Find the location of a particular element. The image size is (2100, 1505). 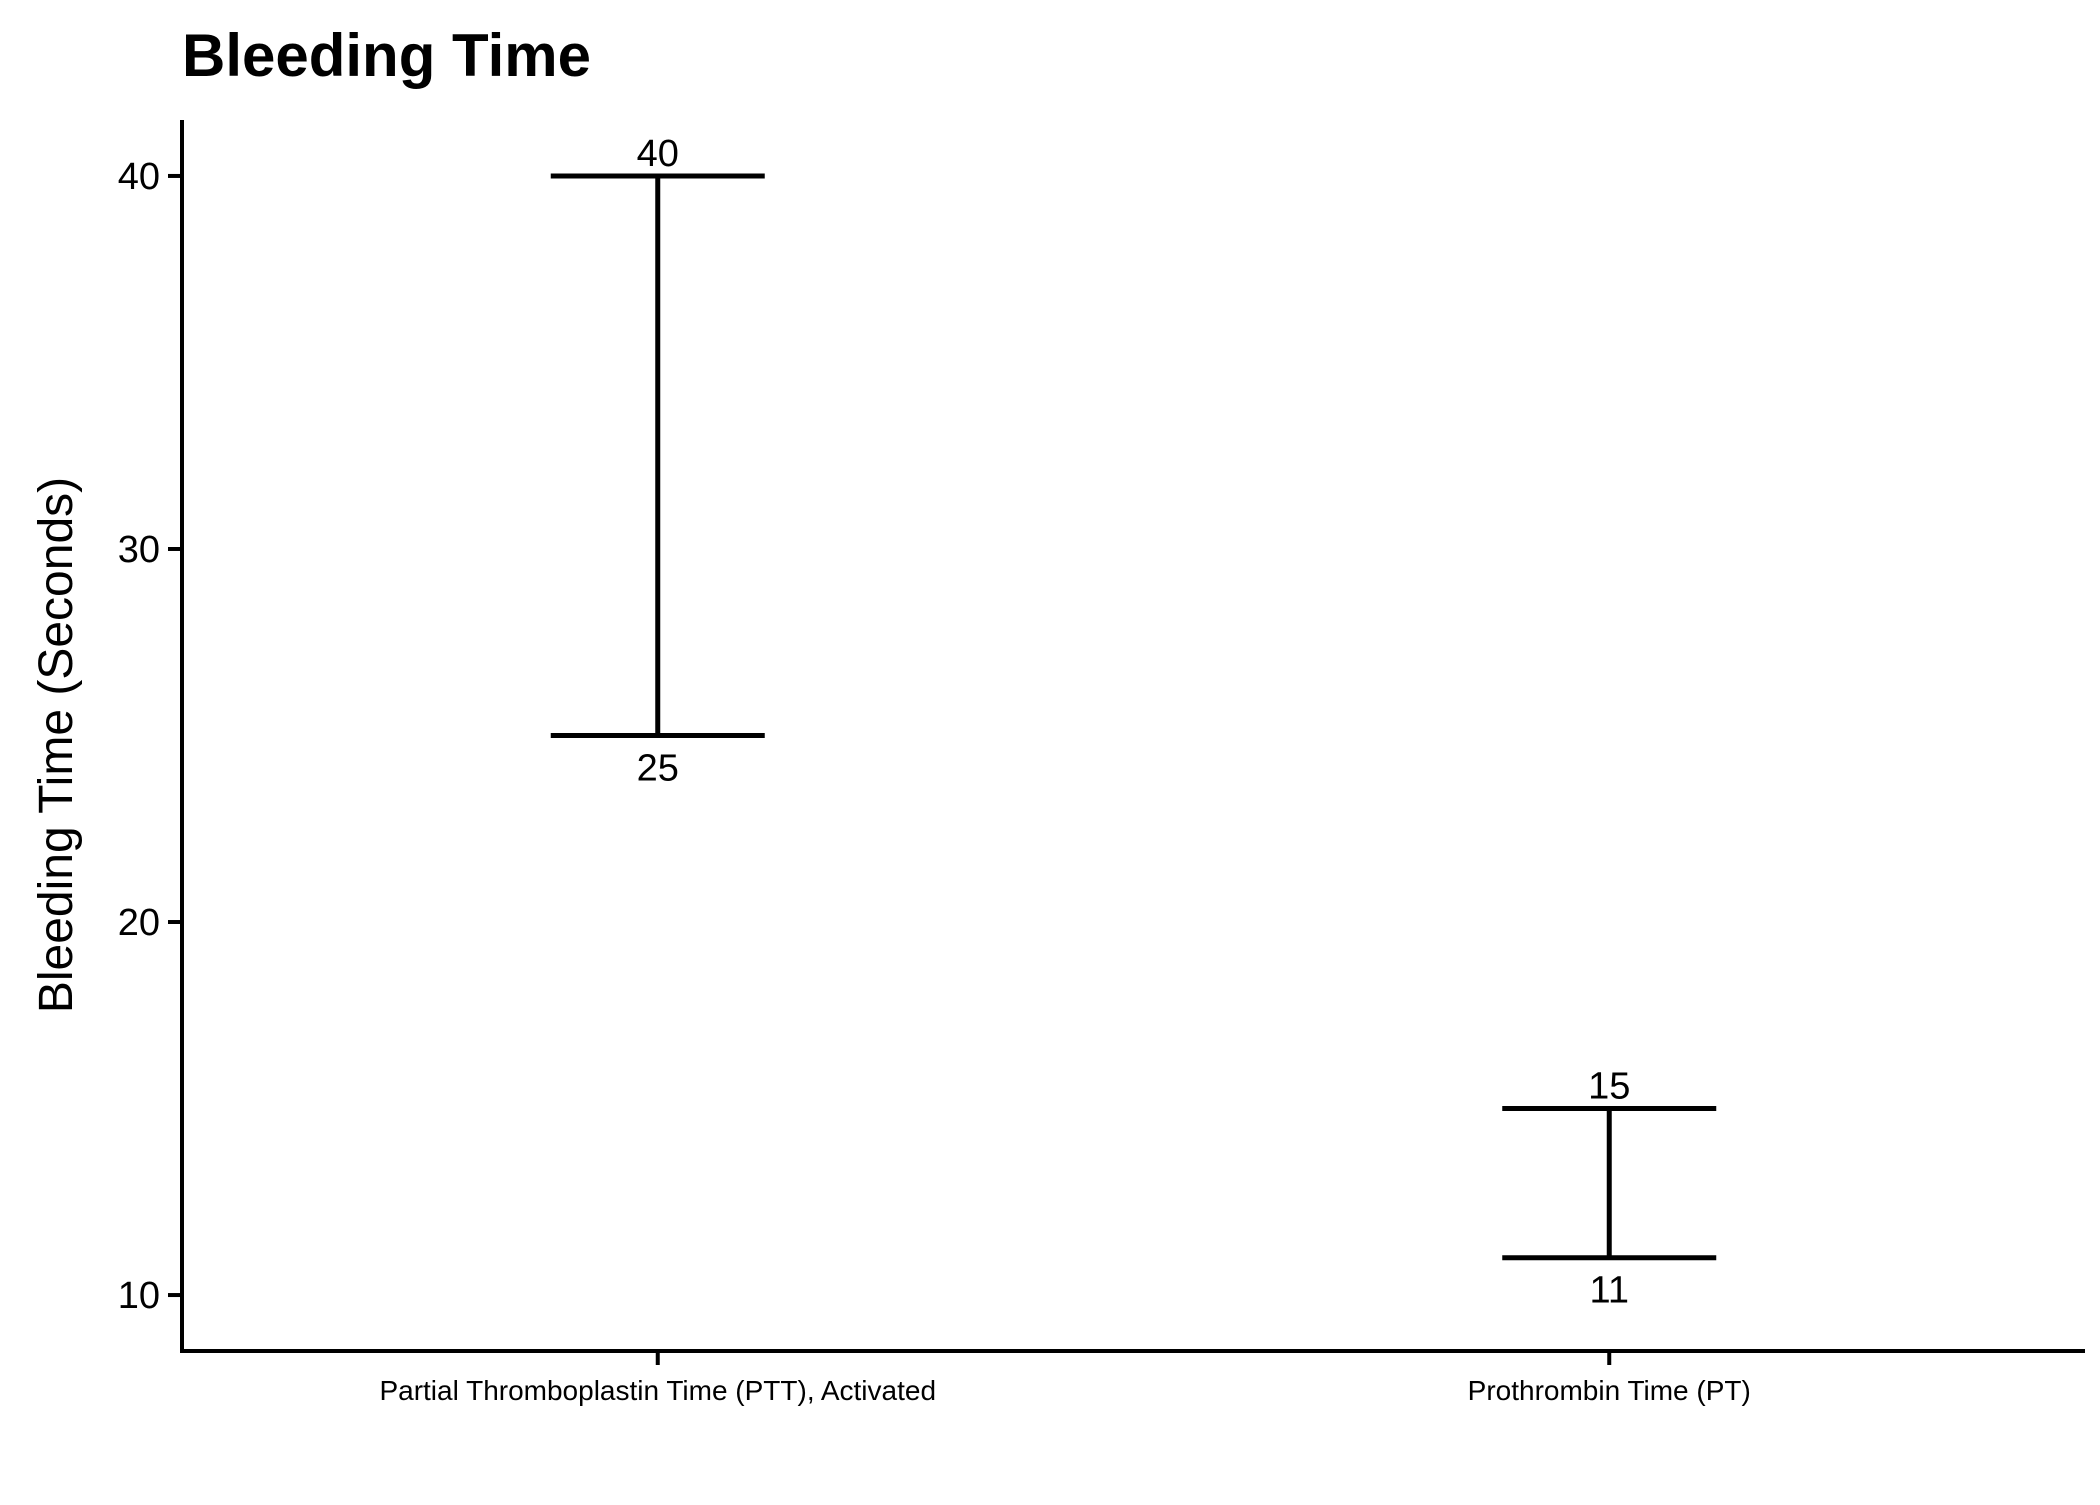

x-tick-label-2: Prothrombin Time (PT) is located at coordinates (1609, 1390).